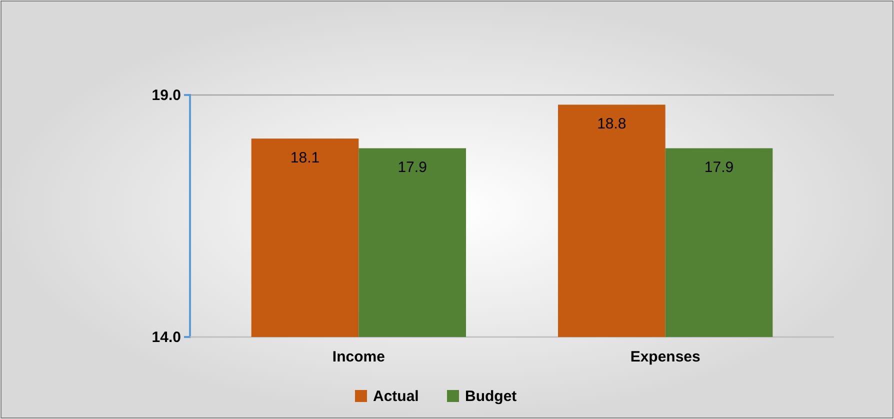  Describe the element at coordinates (166, 95) in the screenshot. I see `y-tick-label: 19.0` at that location.